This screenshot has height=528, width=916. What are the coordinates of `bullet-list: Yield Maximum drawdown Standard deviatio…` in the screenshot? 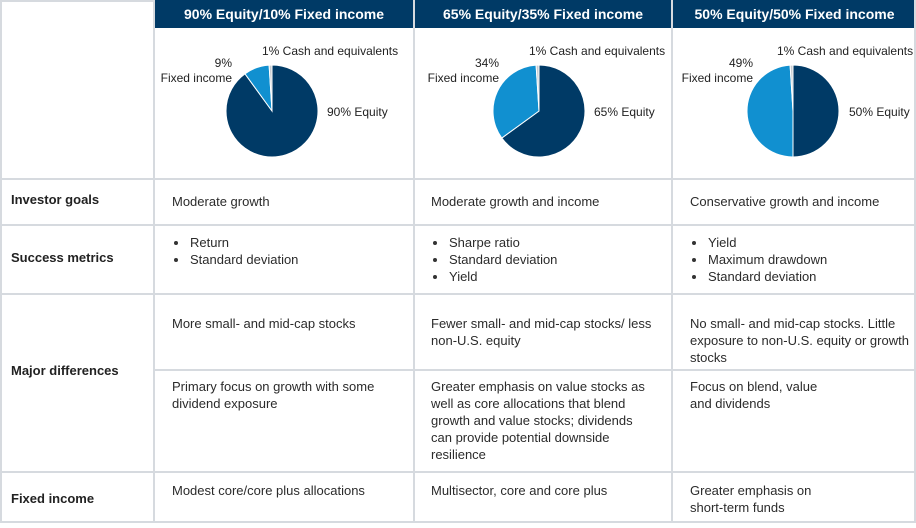 It's located at (800, 259).